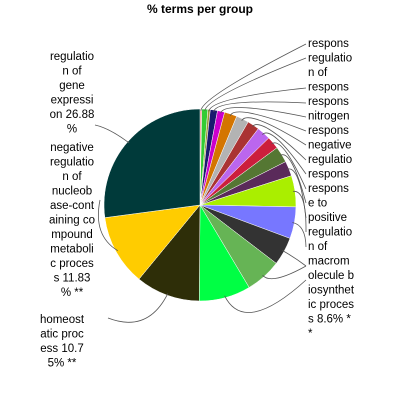  What do you see at coordinates (72, 206) in the screenshot?
I see `label-nucleobase-line: ase-cont` at bounding box center [72, 206].